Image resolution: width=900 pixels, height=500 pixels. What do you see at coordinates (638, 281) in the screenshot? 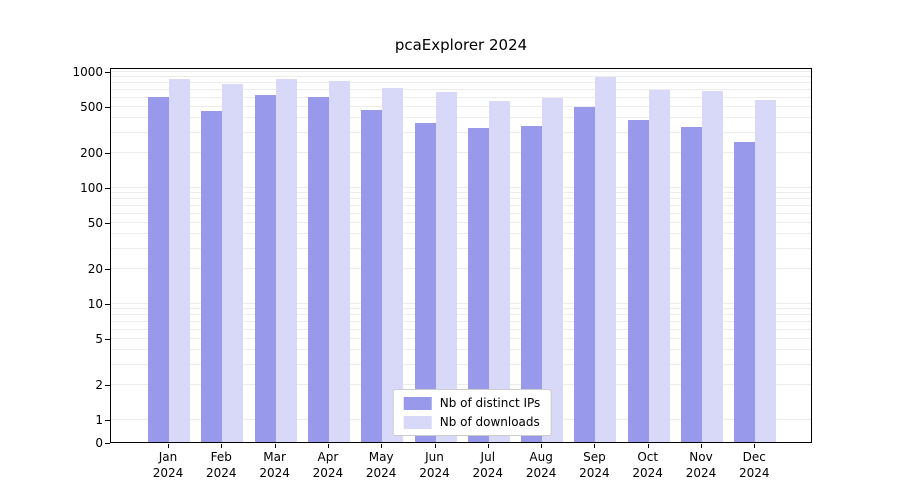
I see `bar-distinct-ips-oct` at bounding box center [638, 281].